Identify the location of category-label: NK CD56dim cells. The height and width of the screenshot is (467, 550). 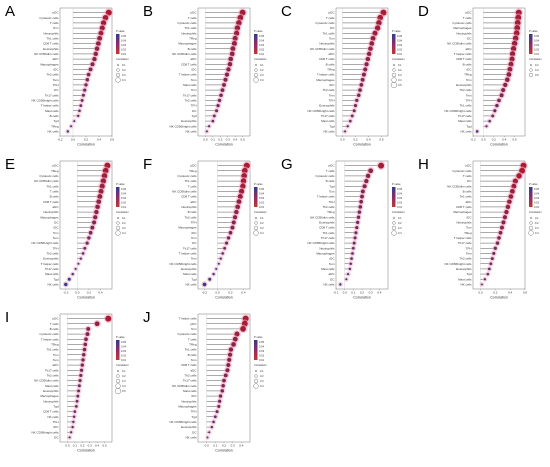
(459, 44).